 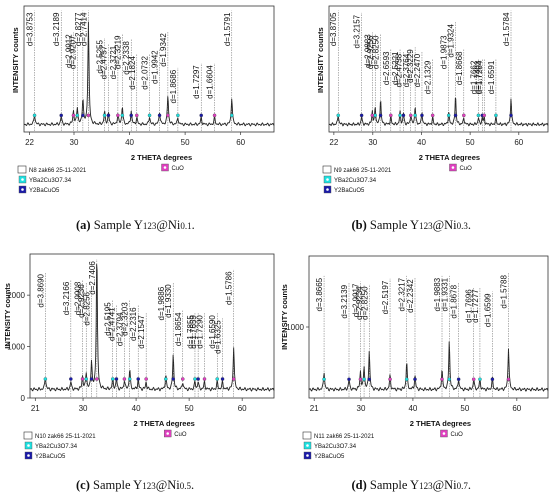 I want to click on peak-d-label: d=3.8690, so click(x=40, y=290).